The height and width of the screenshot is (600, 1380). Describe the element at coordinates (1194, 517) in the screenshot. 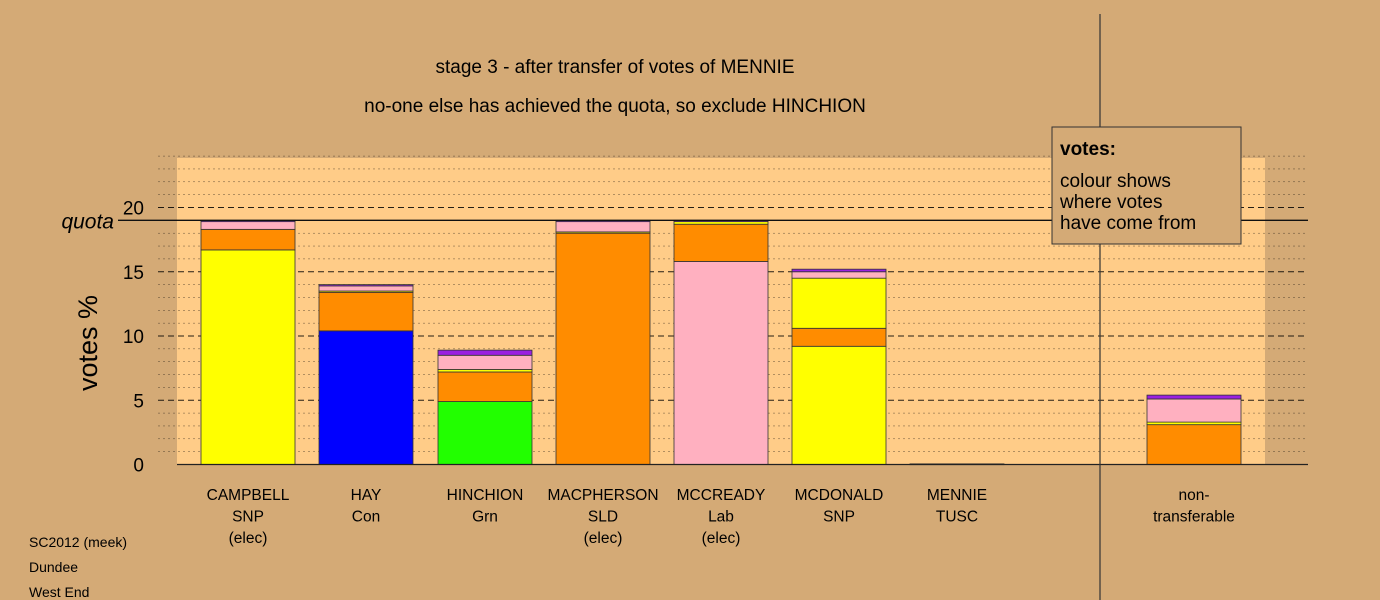

I see `category-label: transferable` at that location.